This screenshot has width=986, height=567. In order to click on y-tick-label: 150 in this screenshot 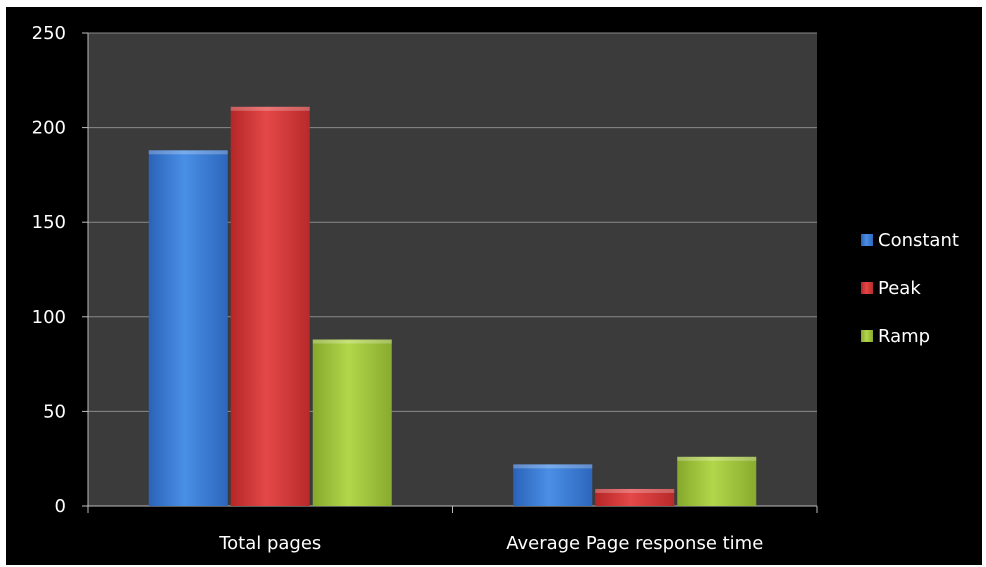, I will do `click(49, 222)`.